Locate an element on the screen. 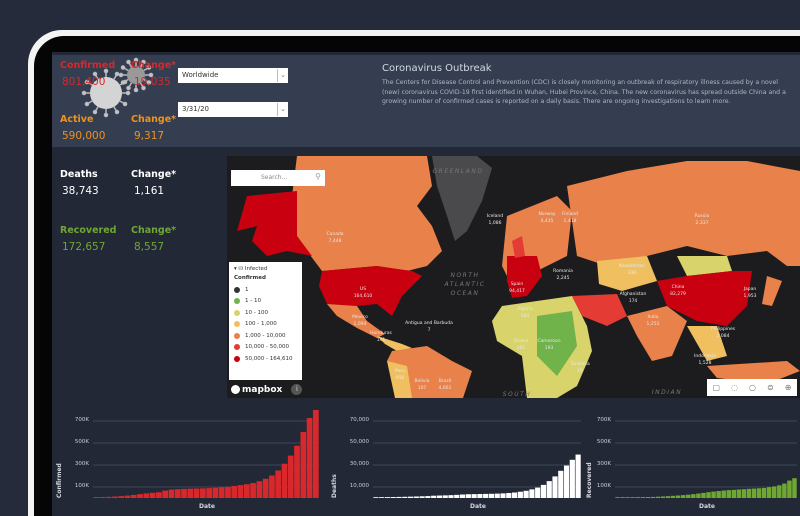 This screenshot has width=800, height=516. country-usa is located at coordinates (370, 291).